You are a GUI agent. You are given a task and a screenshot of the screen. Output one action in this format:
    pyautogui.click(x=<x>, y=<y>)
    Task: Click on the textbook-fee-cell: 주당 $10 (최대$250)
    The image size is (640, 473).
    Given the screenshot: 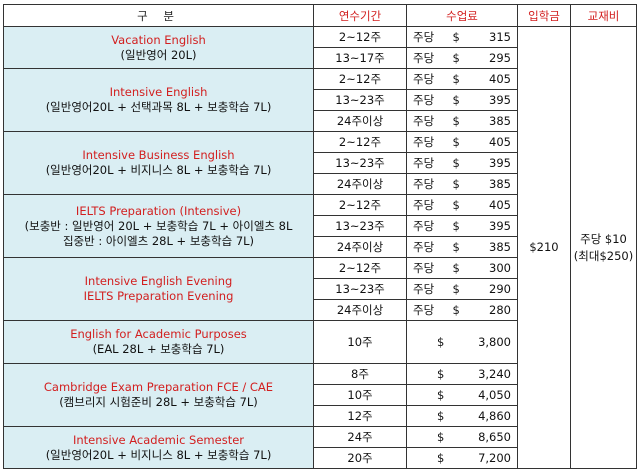 What is the action you would take?
    pyautogui.click(x=603, y=247)
    